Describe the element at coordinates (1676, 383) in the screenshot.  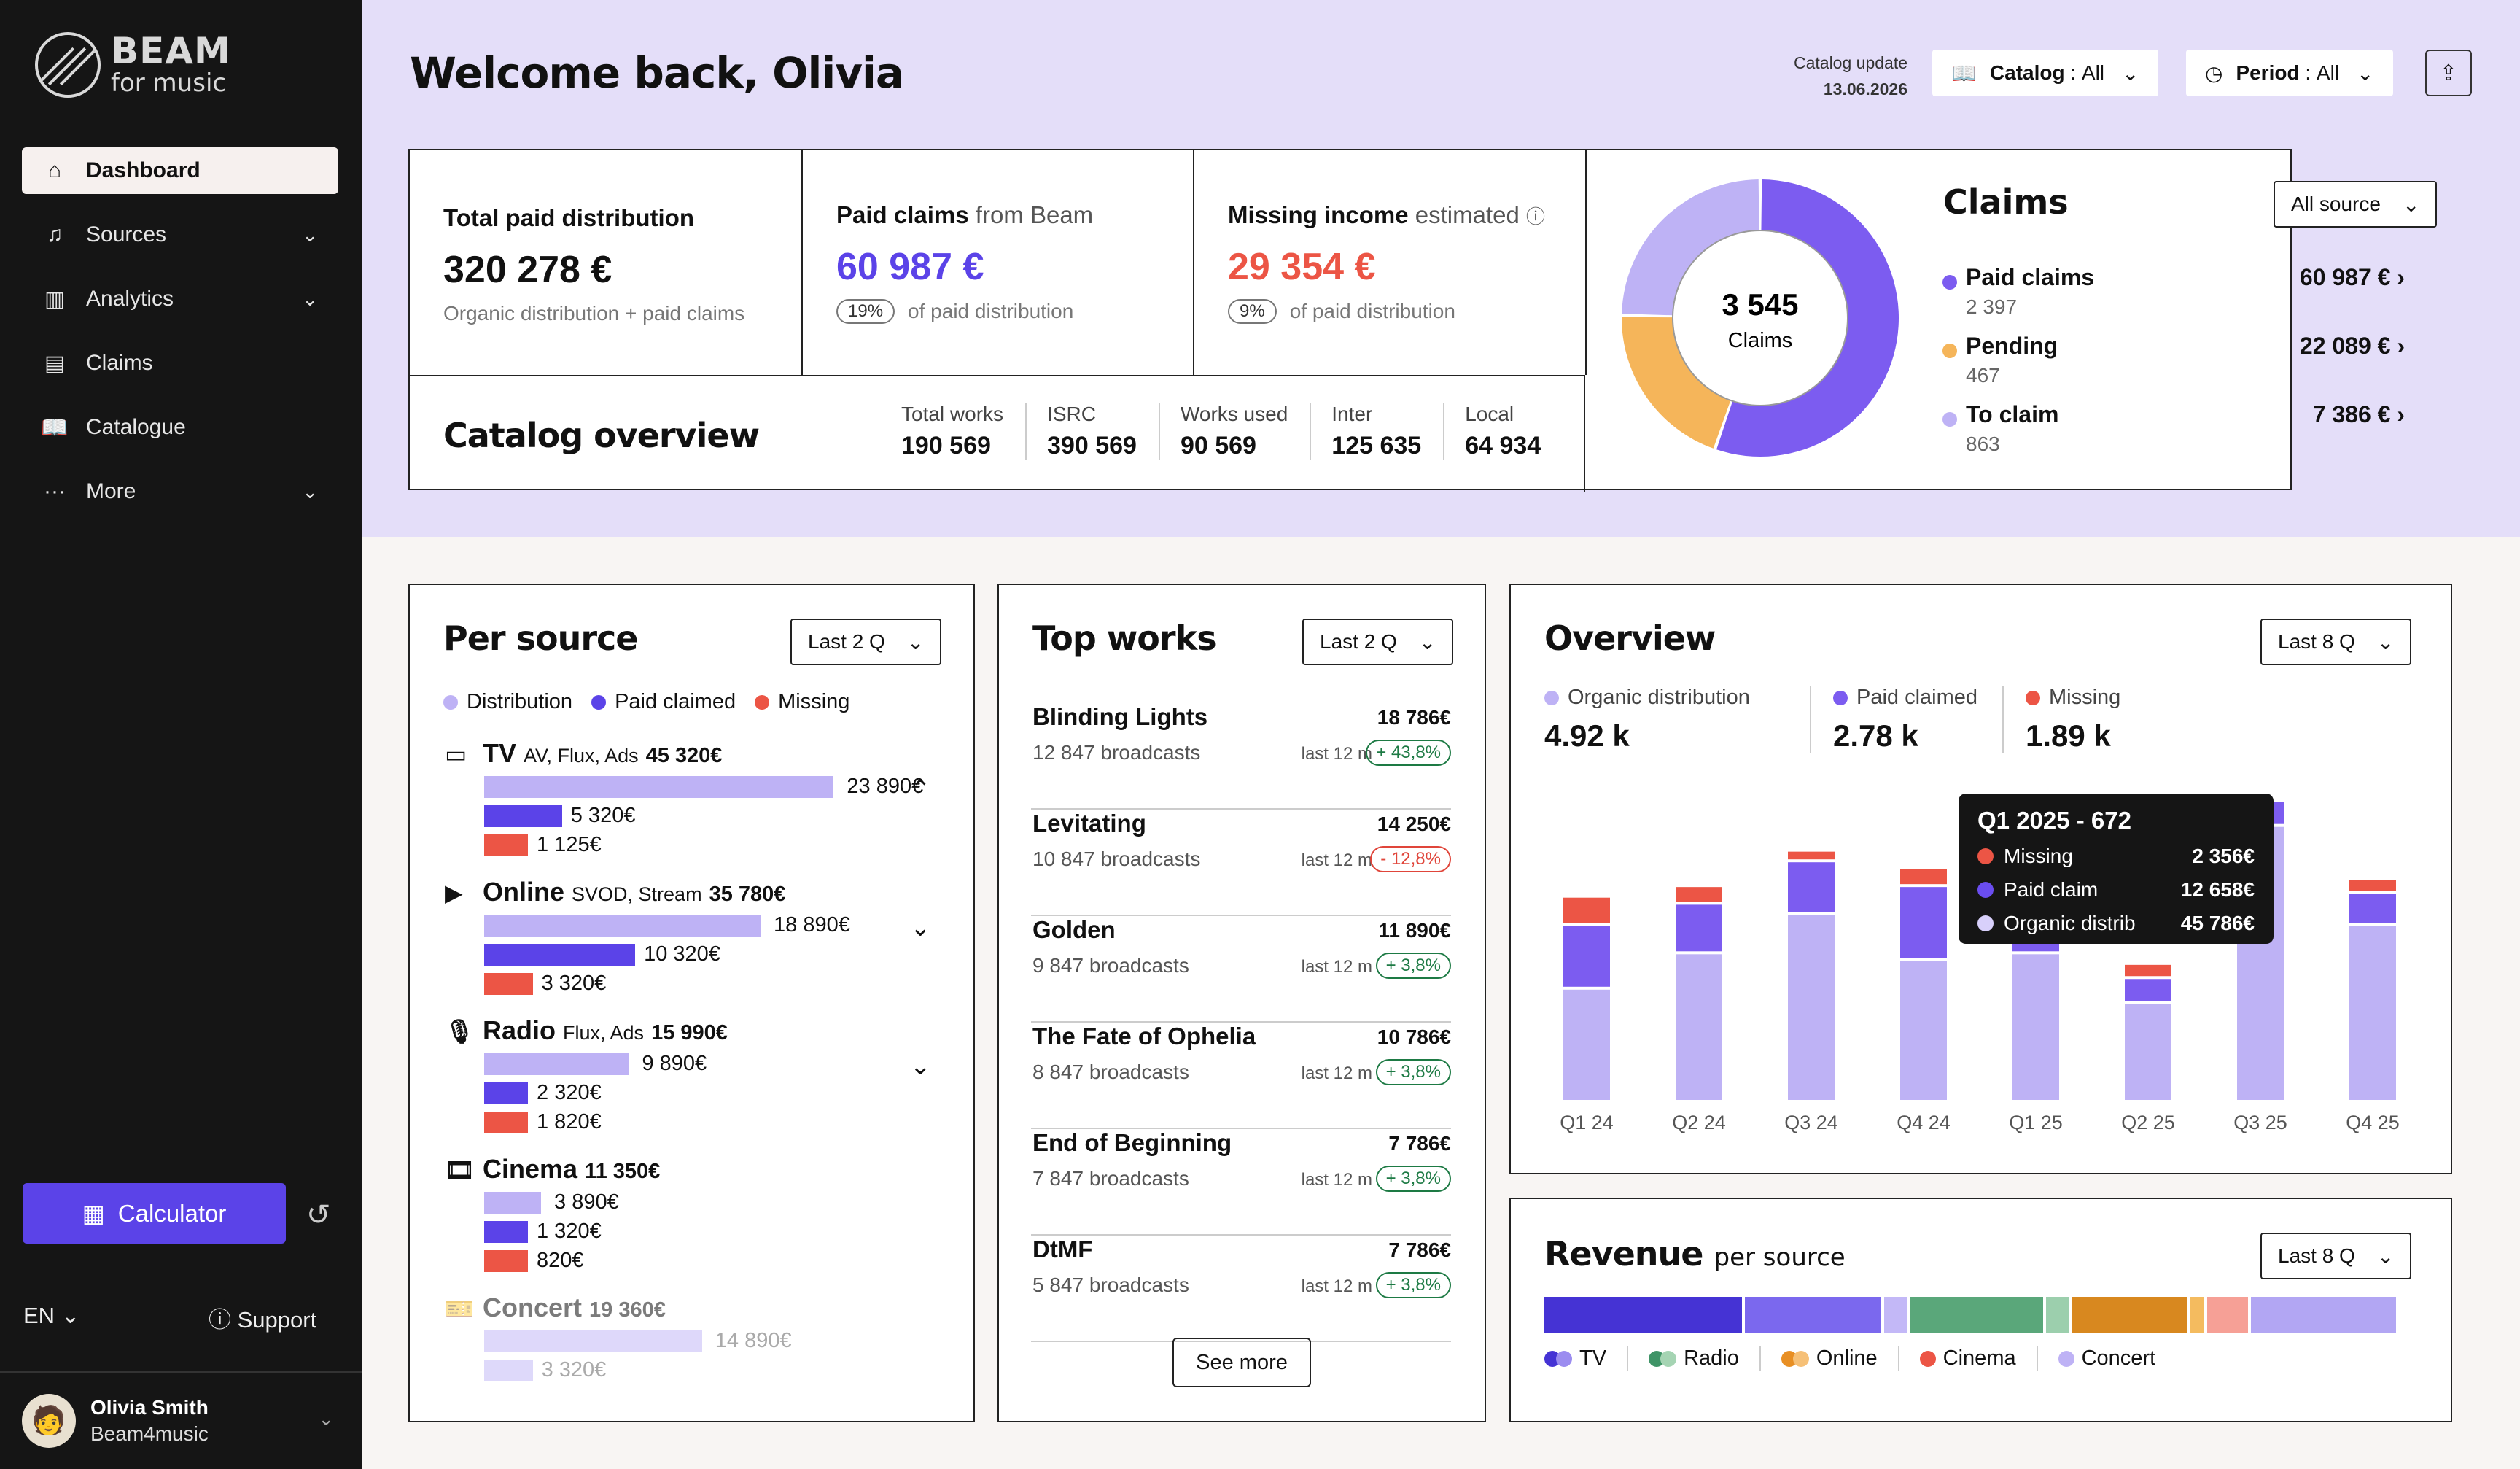
I see `donut-slice-pending` at that location.